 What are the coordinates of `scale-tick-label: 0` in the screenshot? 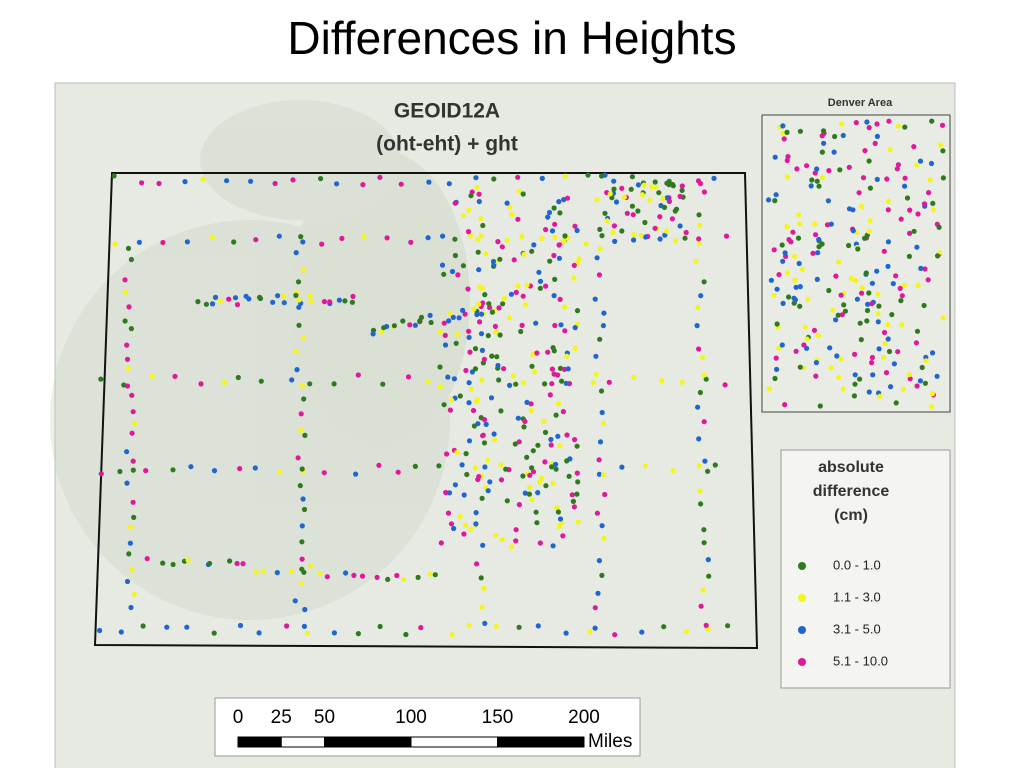 It's located at (238, 717).